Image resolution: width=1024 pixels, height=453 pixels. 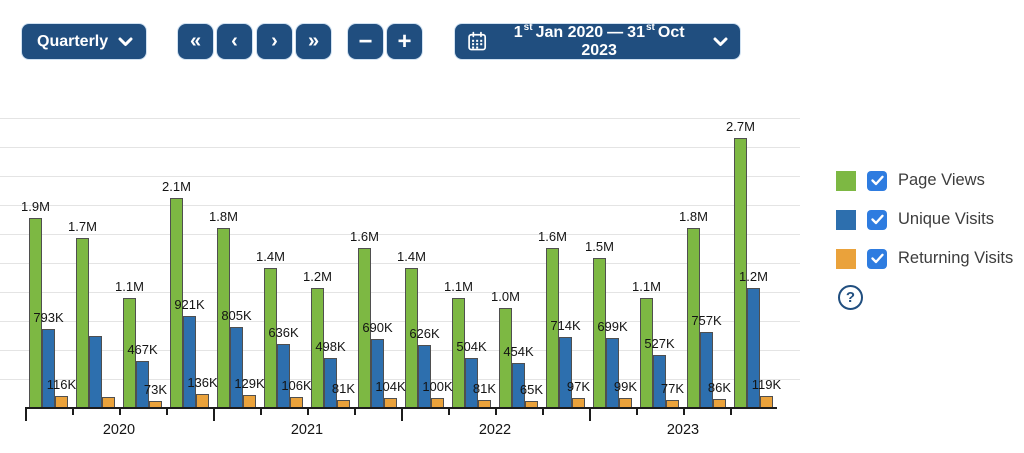 What do you see at coordinates (234, 41) in the screenshot?
I see `nav-prev-button: ‹` at bounding box center [234, 41].